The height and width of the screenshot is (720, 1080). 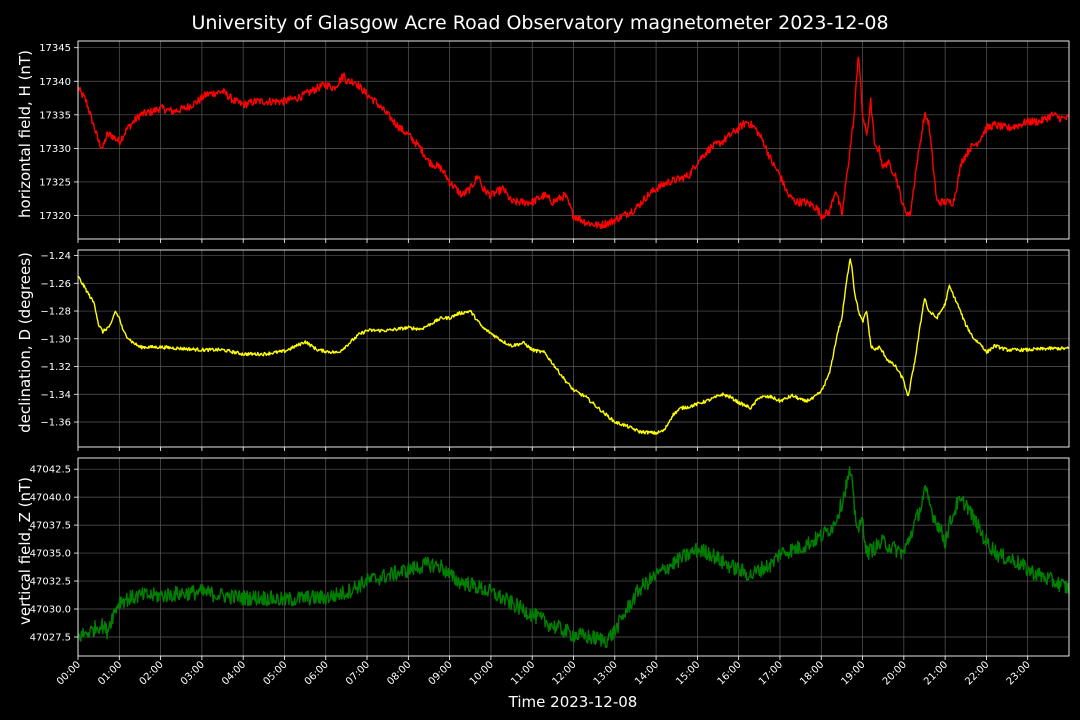 I want to click on y-axis-label: vertical field, Z (nT), so click(x=25, y=551).